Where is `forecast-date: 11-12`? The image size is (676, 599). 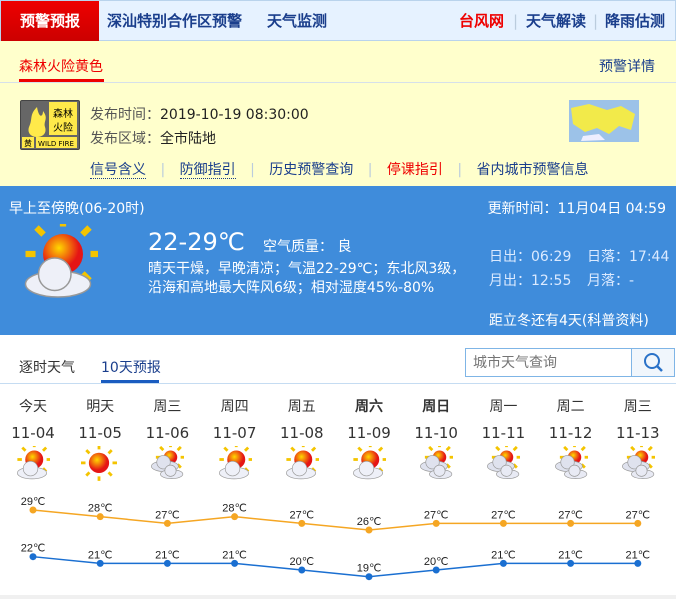
forecast-date: 11-12 is located at coordinates (570, 433).